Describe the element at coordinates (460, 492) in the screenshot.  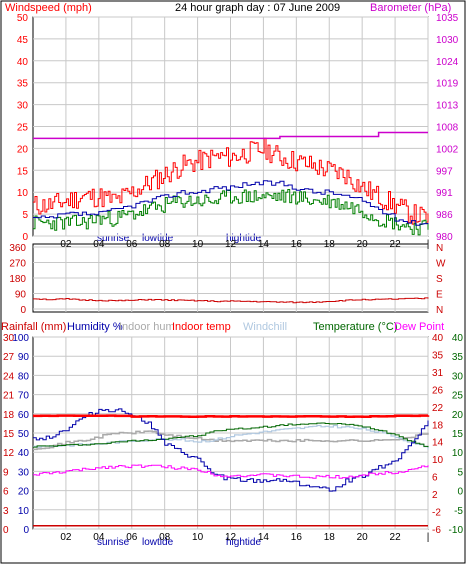
I see `y2-tick-label-temp: 0` at that location.